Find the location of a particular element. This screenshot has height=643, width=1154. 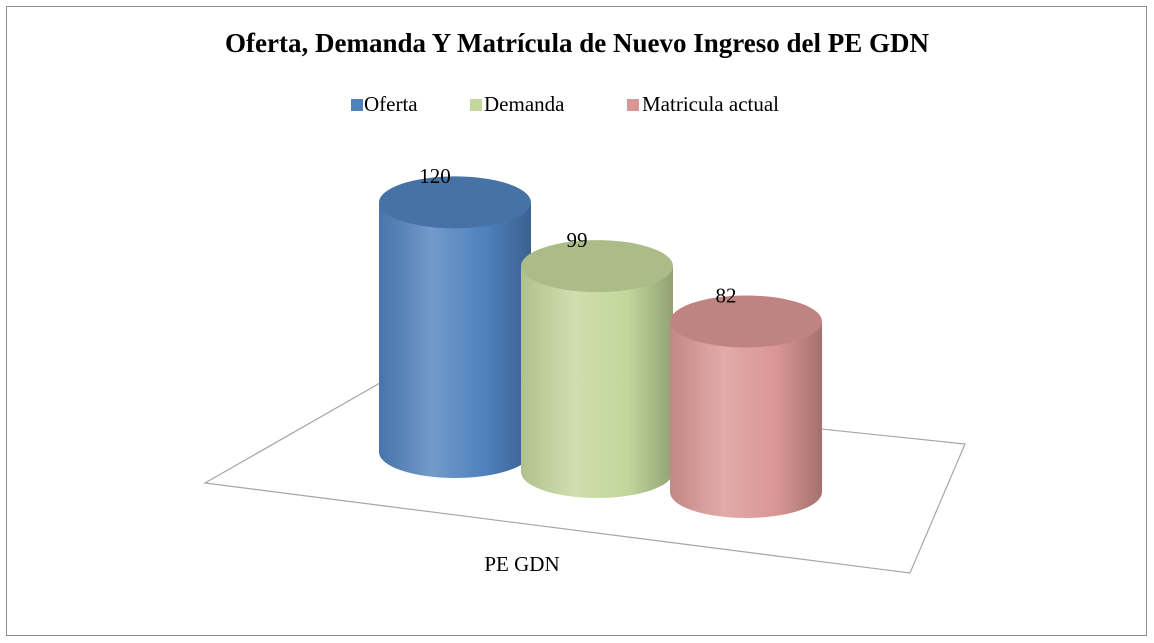

x-tick-label: PE GDN is located at coordinates (521, 564).